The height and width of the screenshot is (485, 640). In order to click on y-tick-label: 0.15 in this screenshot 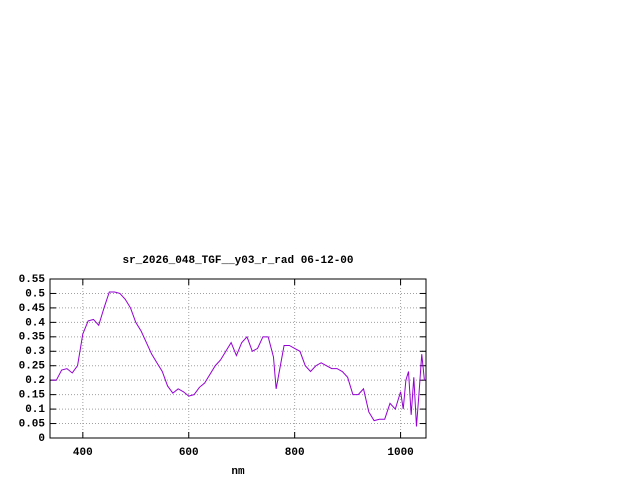, I will do `click(32, 396)`.